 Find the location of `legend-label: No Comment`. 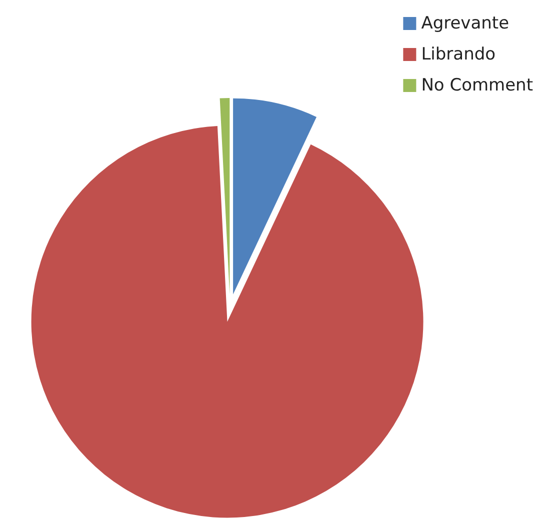

legend-label: No Comment is located at coordinates (477, 86).